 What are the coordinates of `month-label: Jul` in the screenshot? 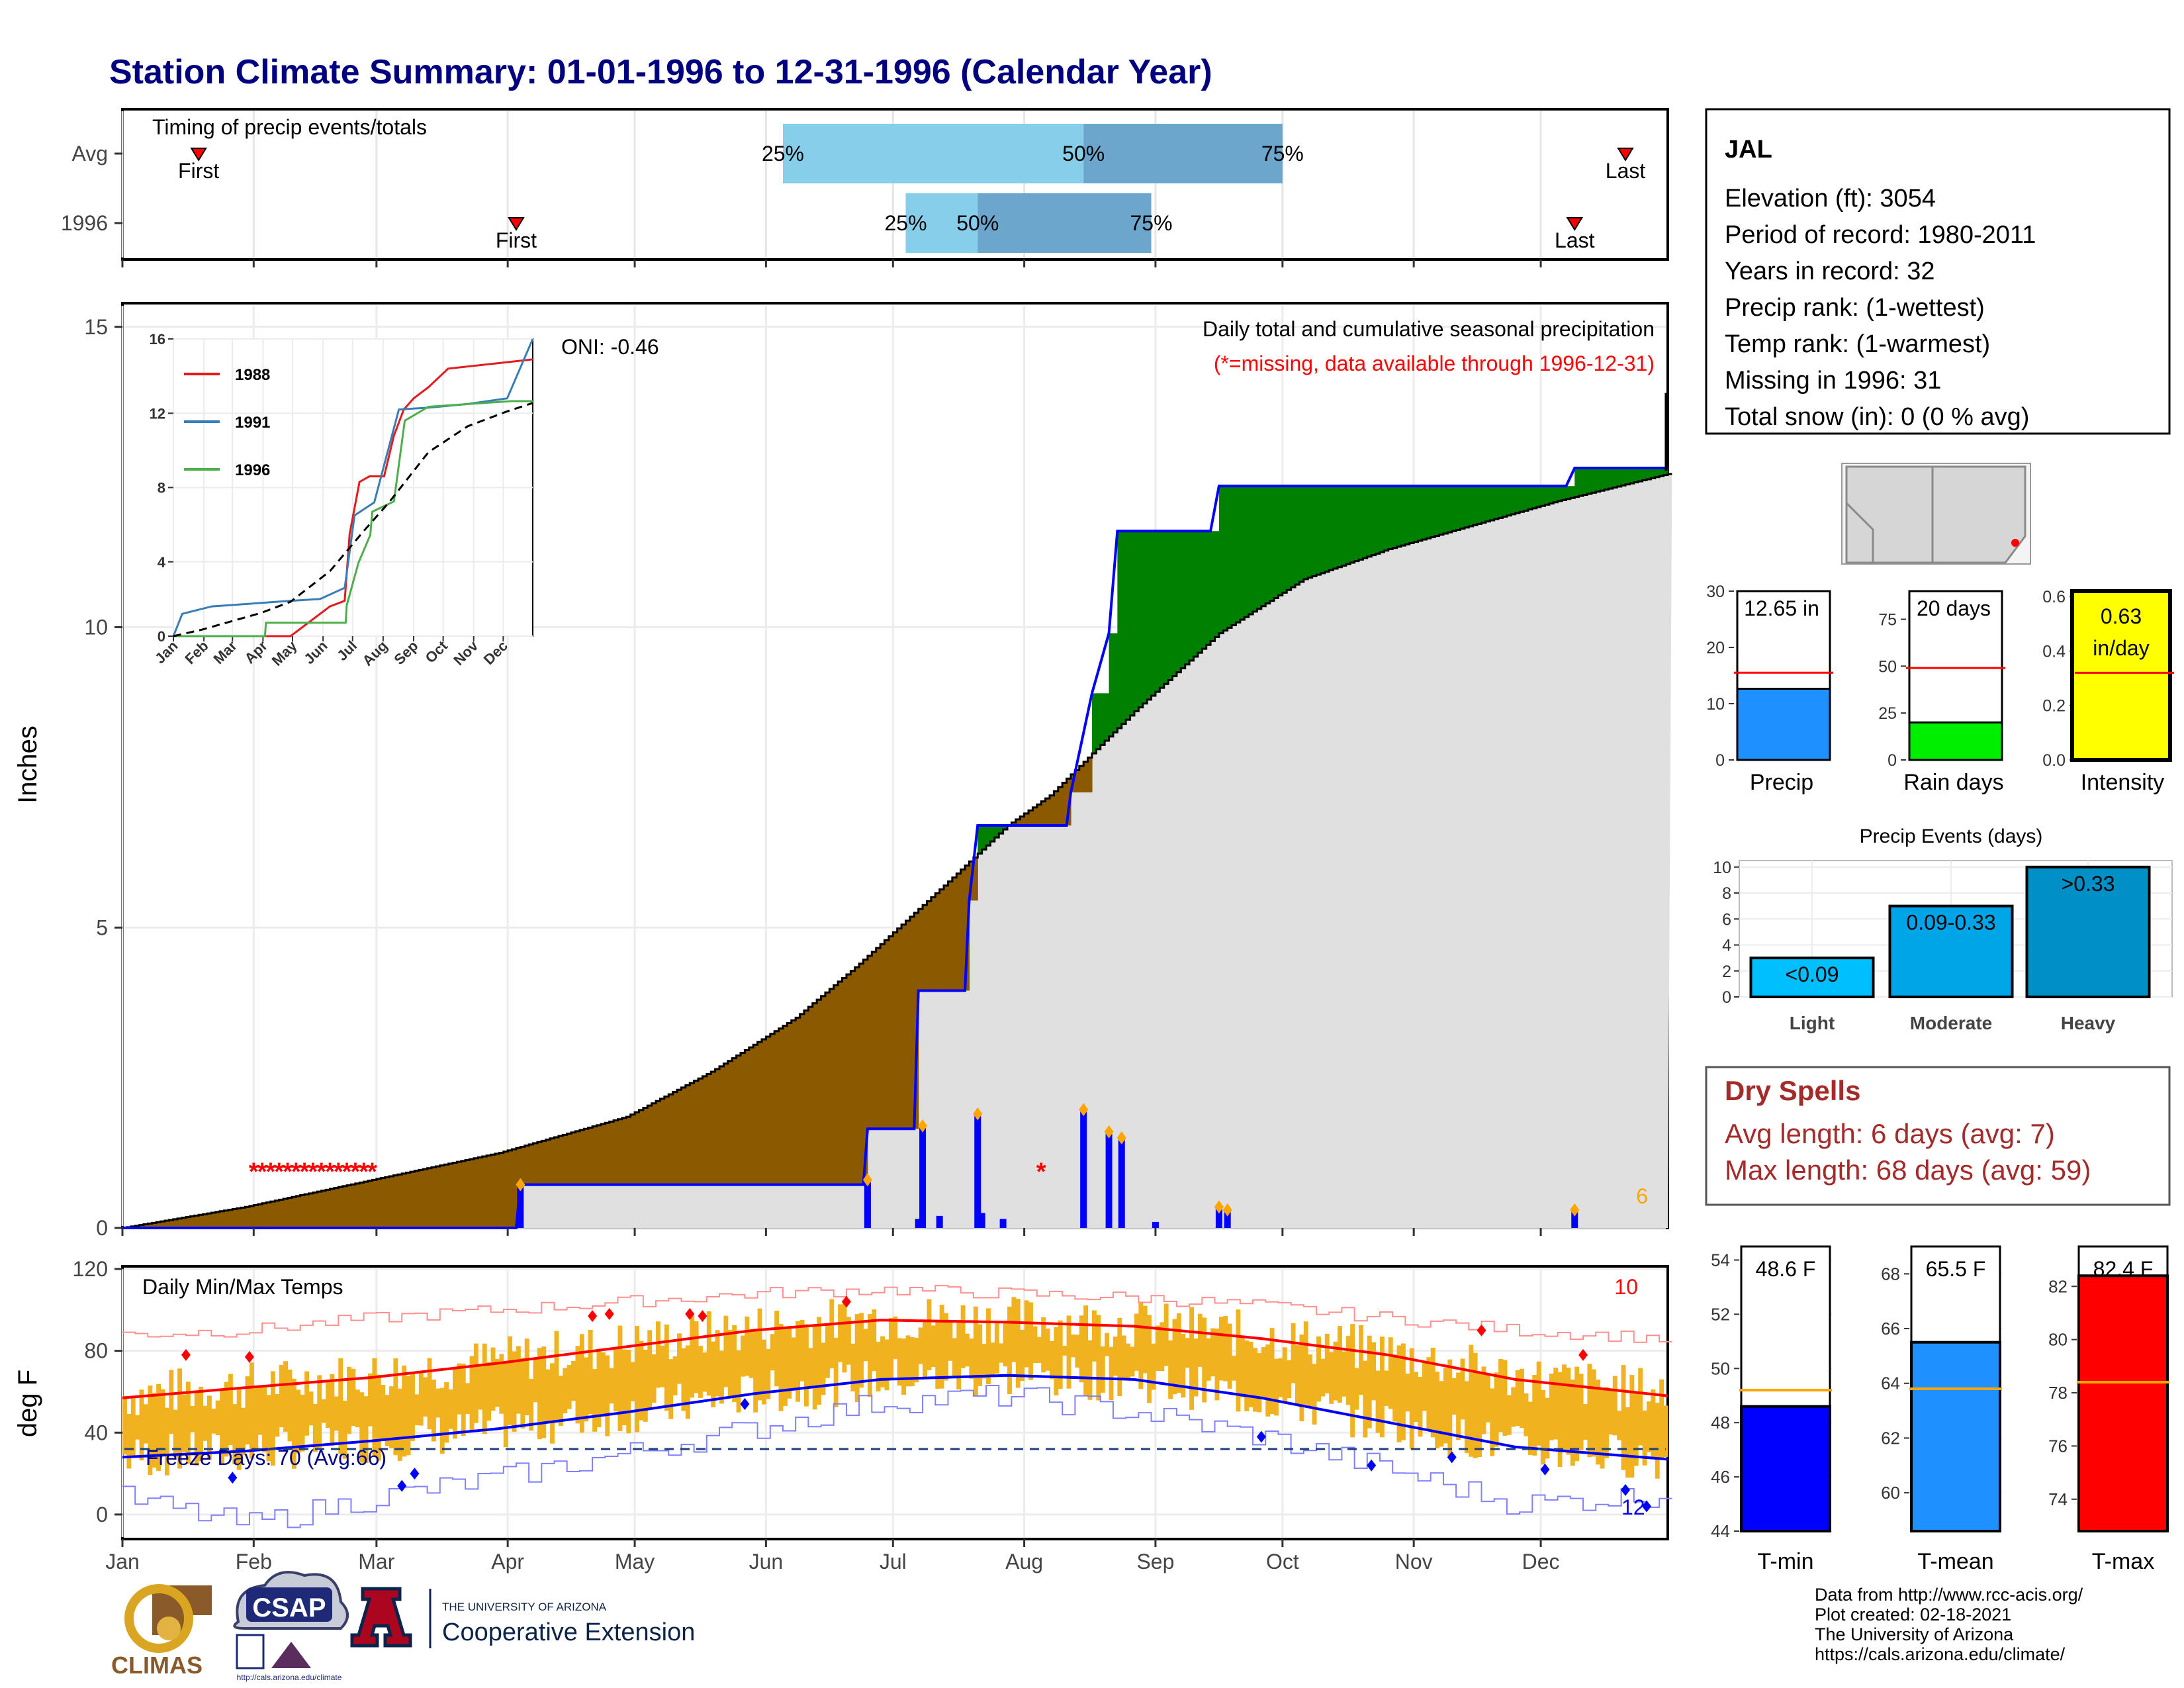 It's located at (893, 1561).